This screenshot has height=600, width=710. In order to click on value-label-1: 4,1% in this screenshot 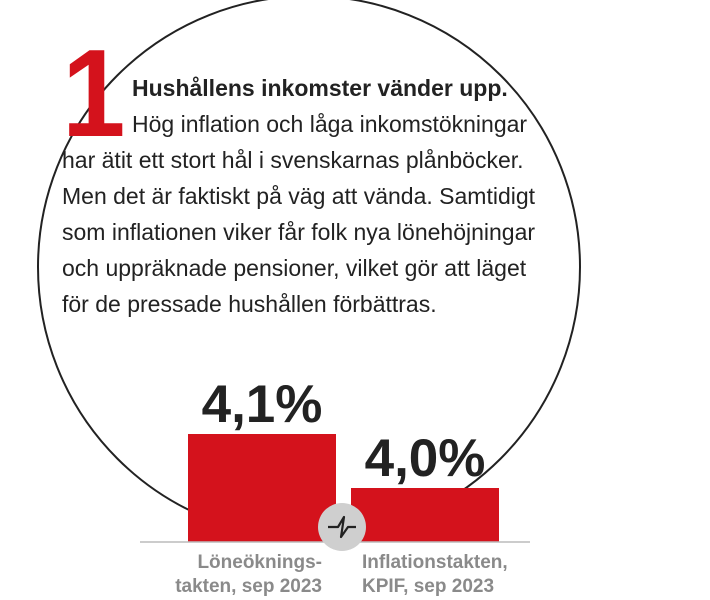, I will do `click(262, 404)`.